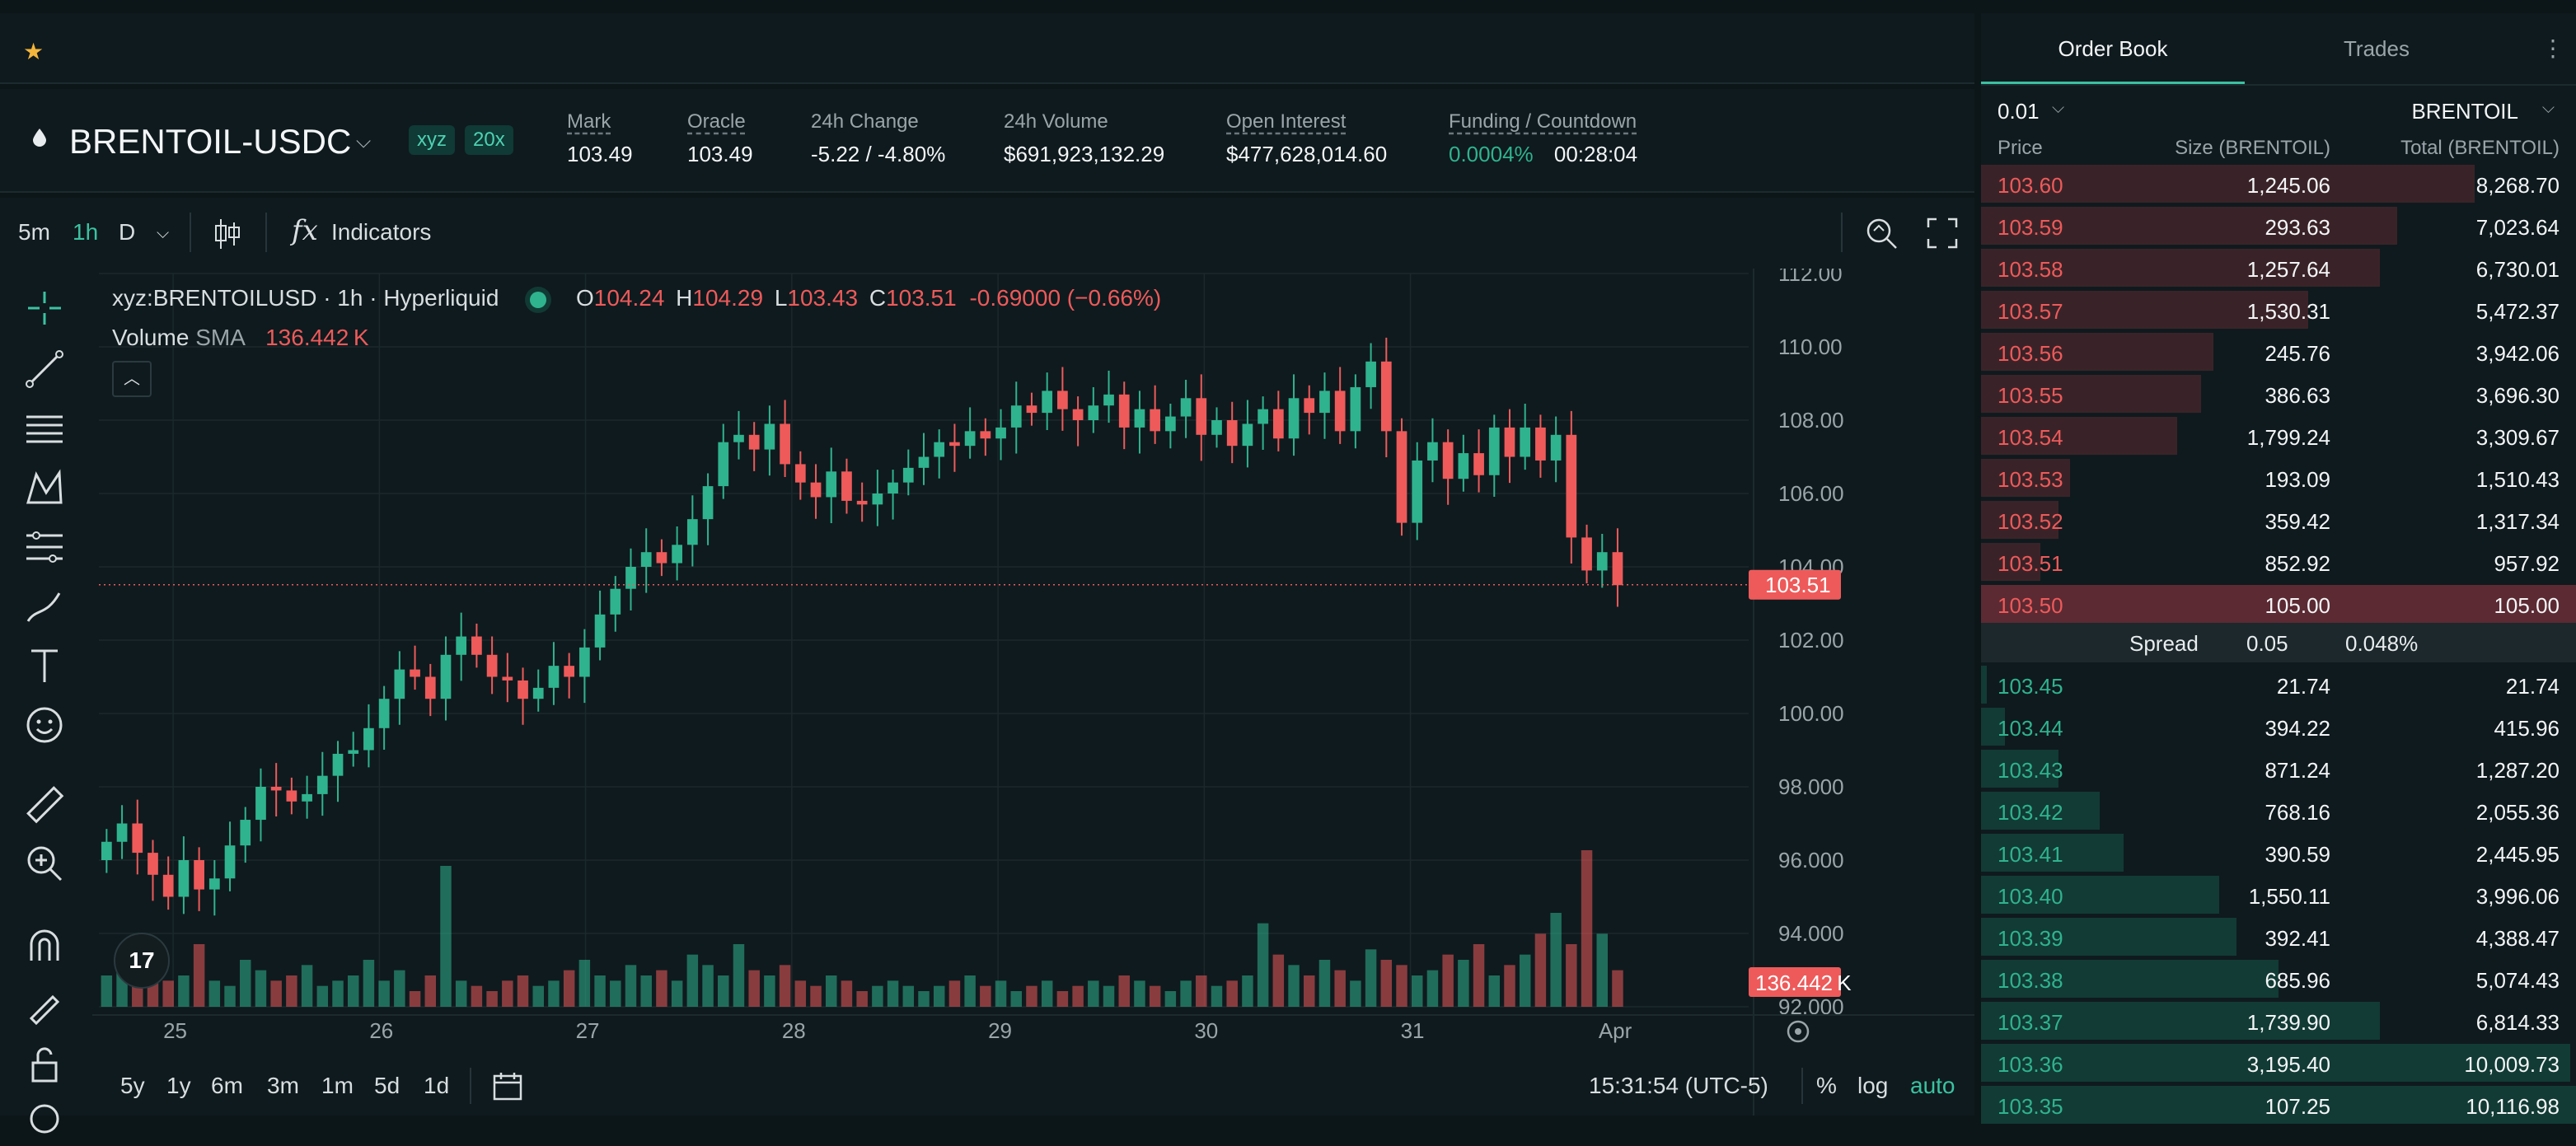  What do you see at coordinates (2464, 112) in the screenshot?
I see `asset-select: BRENTOIL` at bounding box center [2464, 112].